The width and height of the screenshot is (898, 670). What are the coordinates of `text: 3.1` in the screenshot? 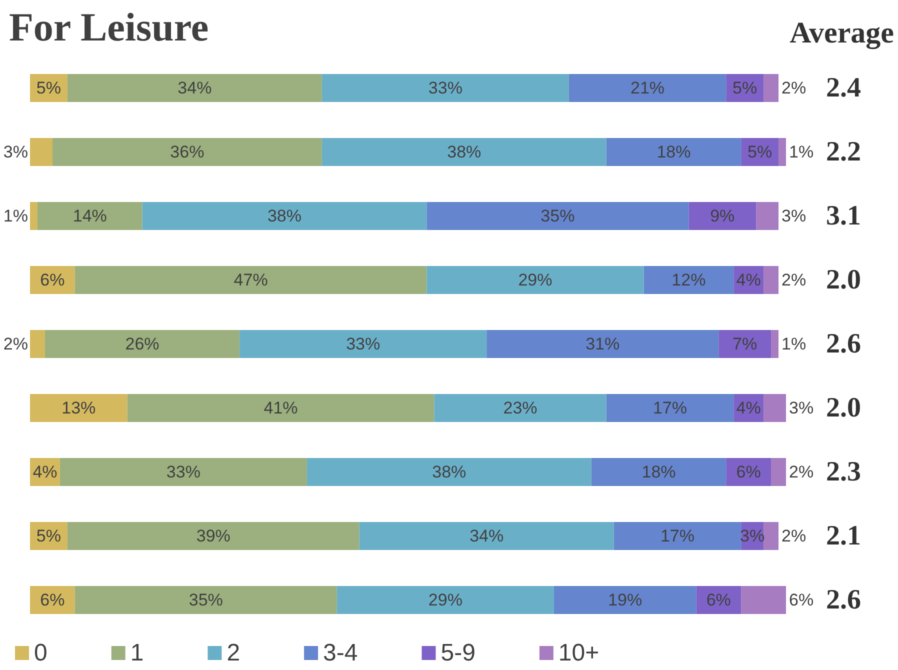 It's located at (843, 216).